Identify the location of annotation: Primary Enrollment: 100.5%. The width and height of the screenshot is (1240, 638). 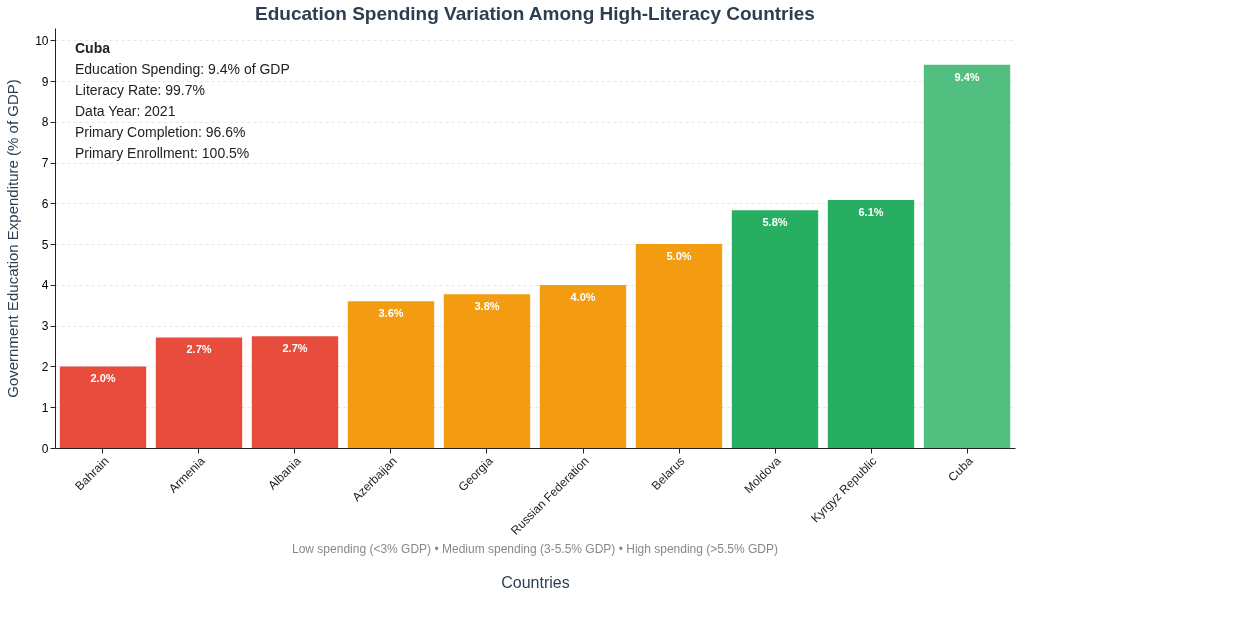
(162, 153).